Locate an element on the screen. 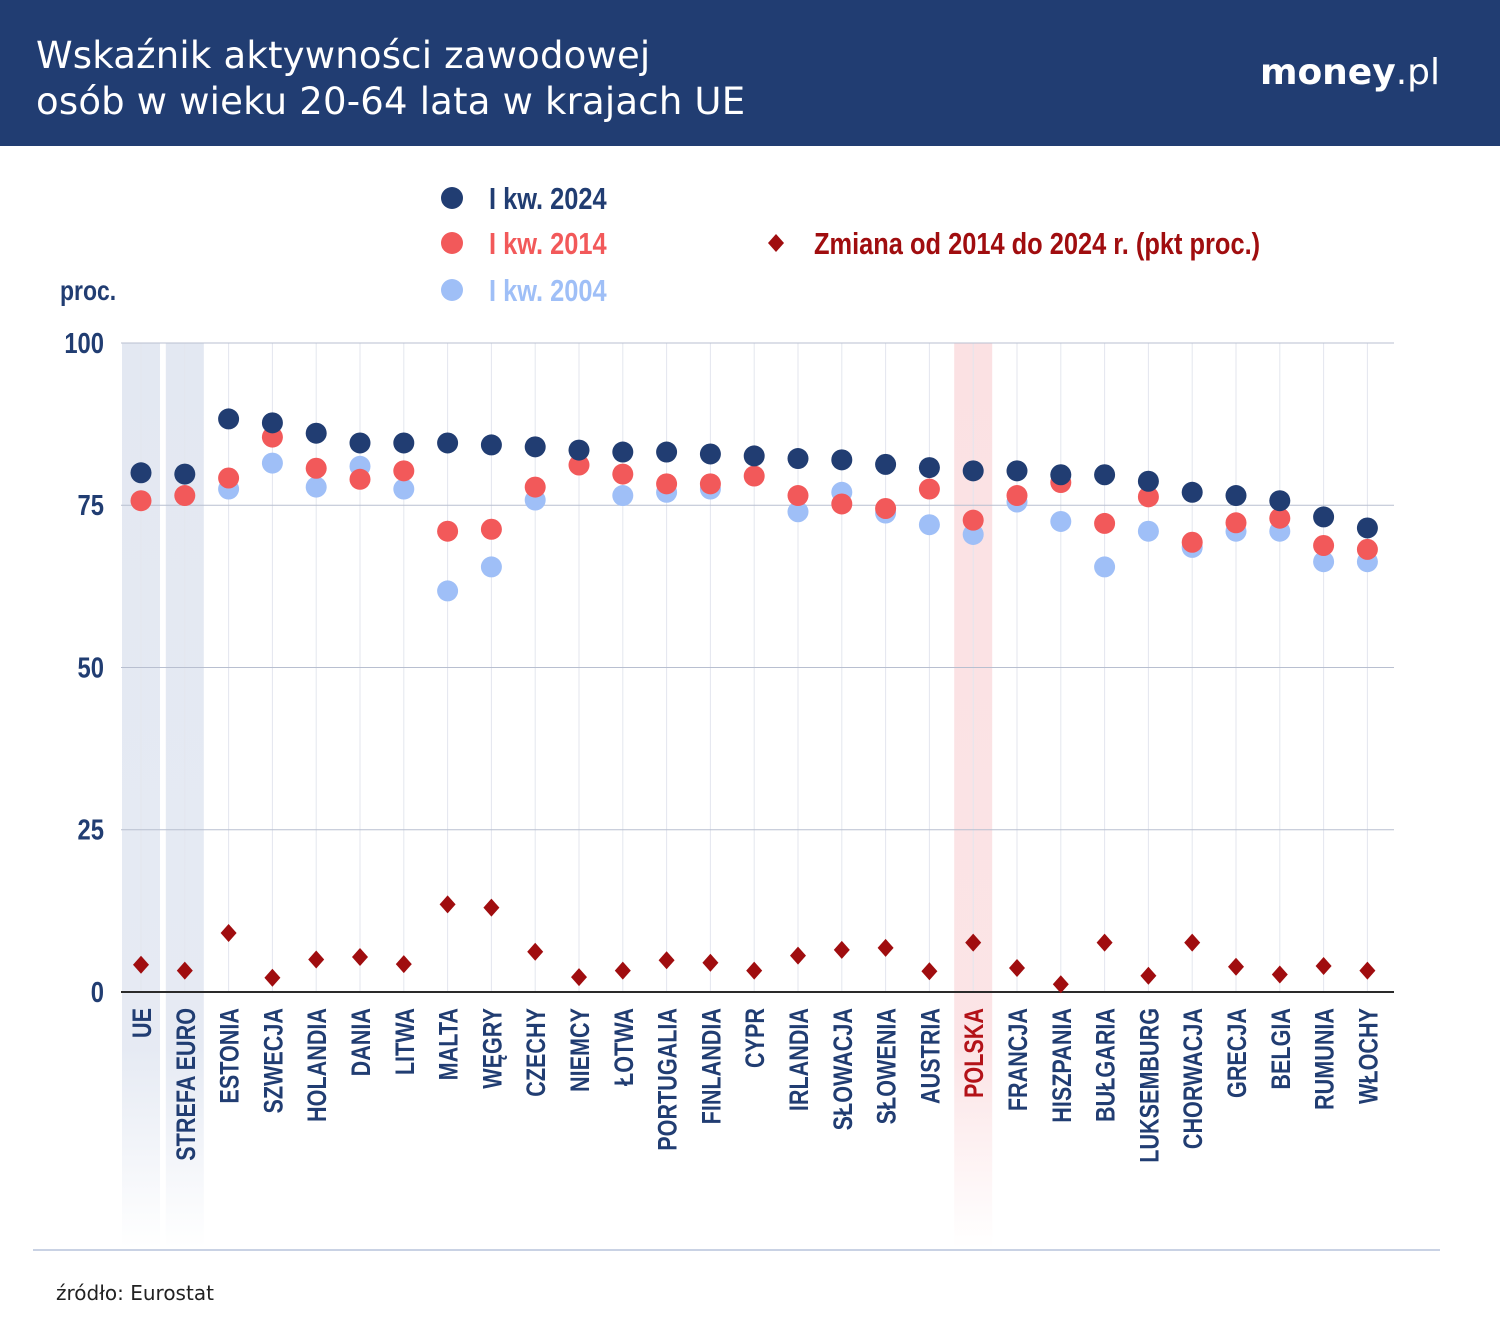 Image resolution: width=1500 pixels, height=1333 pixels. x-category-label-portugalia: PORTUGALIA is located at coordinates (668, 1079).